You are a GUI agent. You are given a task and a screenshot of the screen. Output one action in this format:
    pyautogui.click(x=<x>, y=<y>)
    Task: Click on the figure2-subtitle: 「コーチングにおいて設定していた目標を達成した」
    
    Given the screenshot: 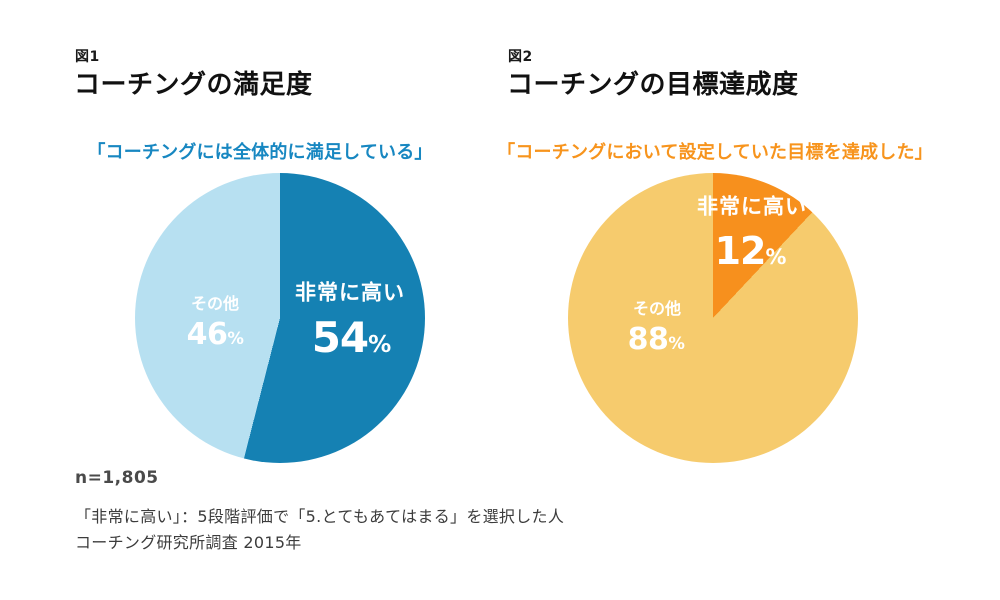 What is the action you would take?
    pyautogui.click(x=715, y=152)
    